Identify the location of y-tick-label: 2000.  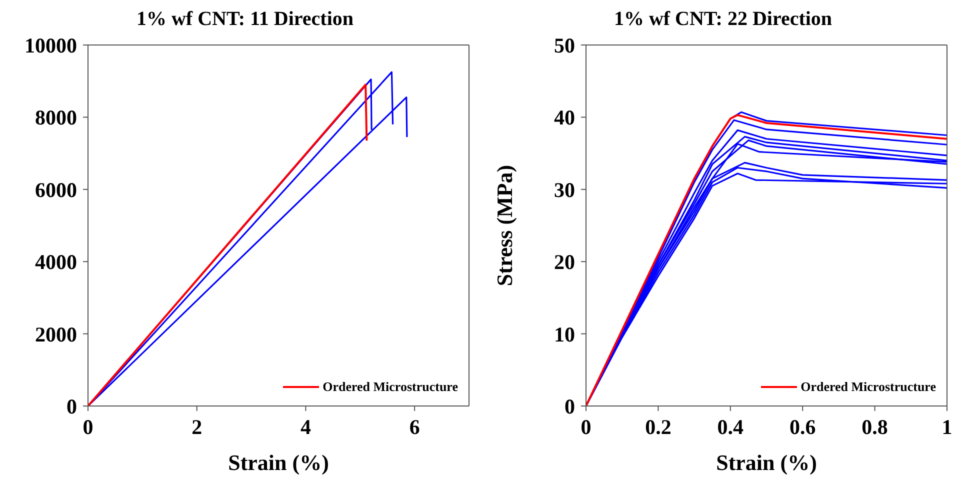
(56, 334).